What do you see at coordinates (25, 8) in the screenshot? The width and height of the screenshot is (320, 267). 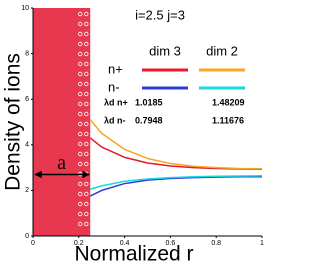 I see `y-tick-label: 10` at bounding box center [25, 8].